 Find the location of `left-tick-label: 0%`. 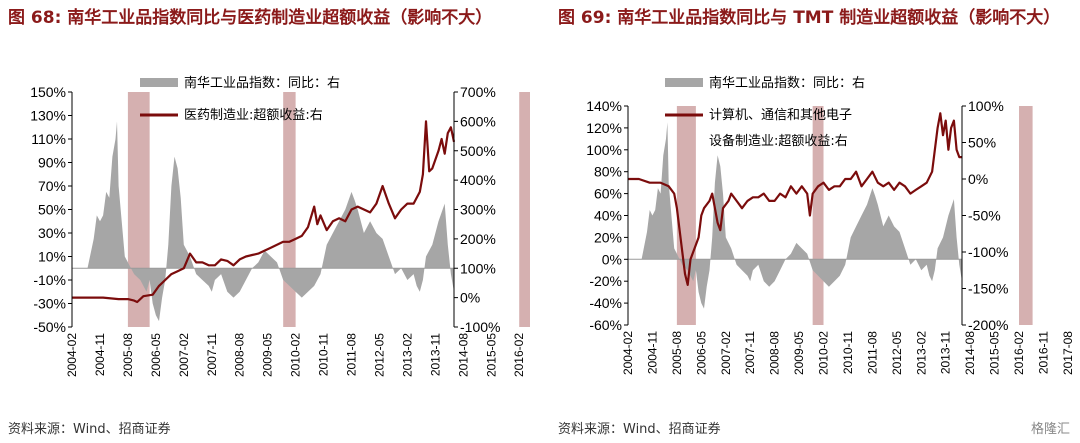

left-tick-label: 0% is located at coordinates (612, 259).